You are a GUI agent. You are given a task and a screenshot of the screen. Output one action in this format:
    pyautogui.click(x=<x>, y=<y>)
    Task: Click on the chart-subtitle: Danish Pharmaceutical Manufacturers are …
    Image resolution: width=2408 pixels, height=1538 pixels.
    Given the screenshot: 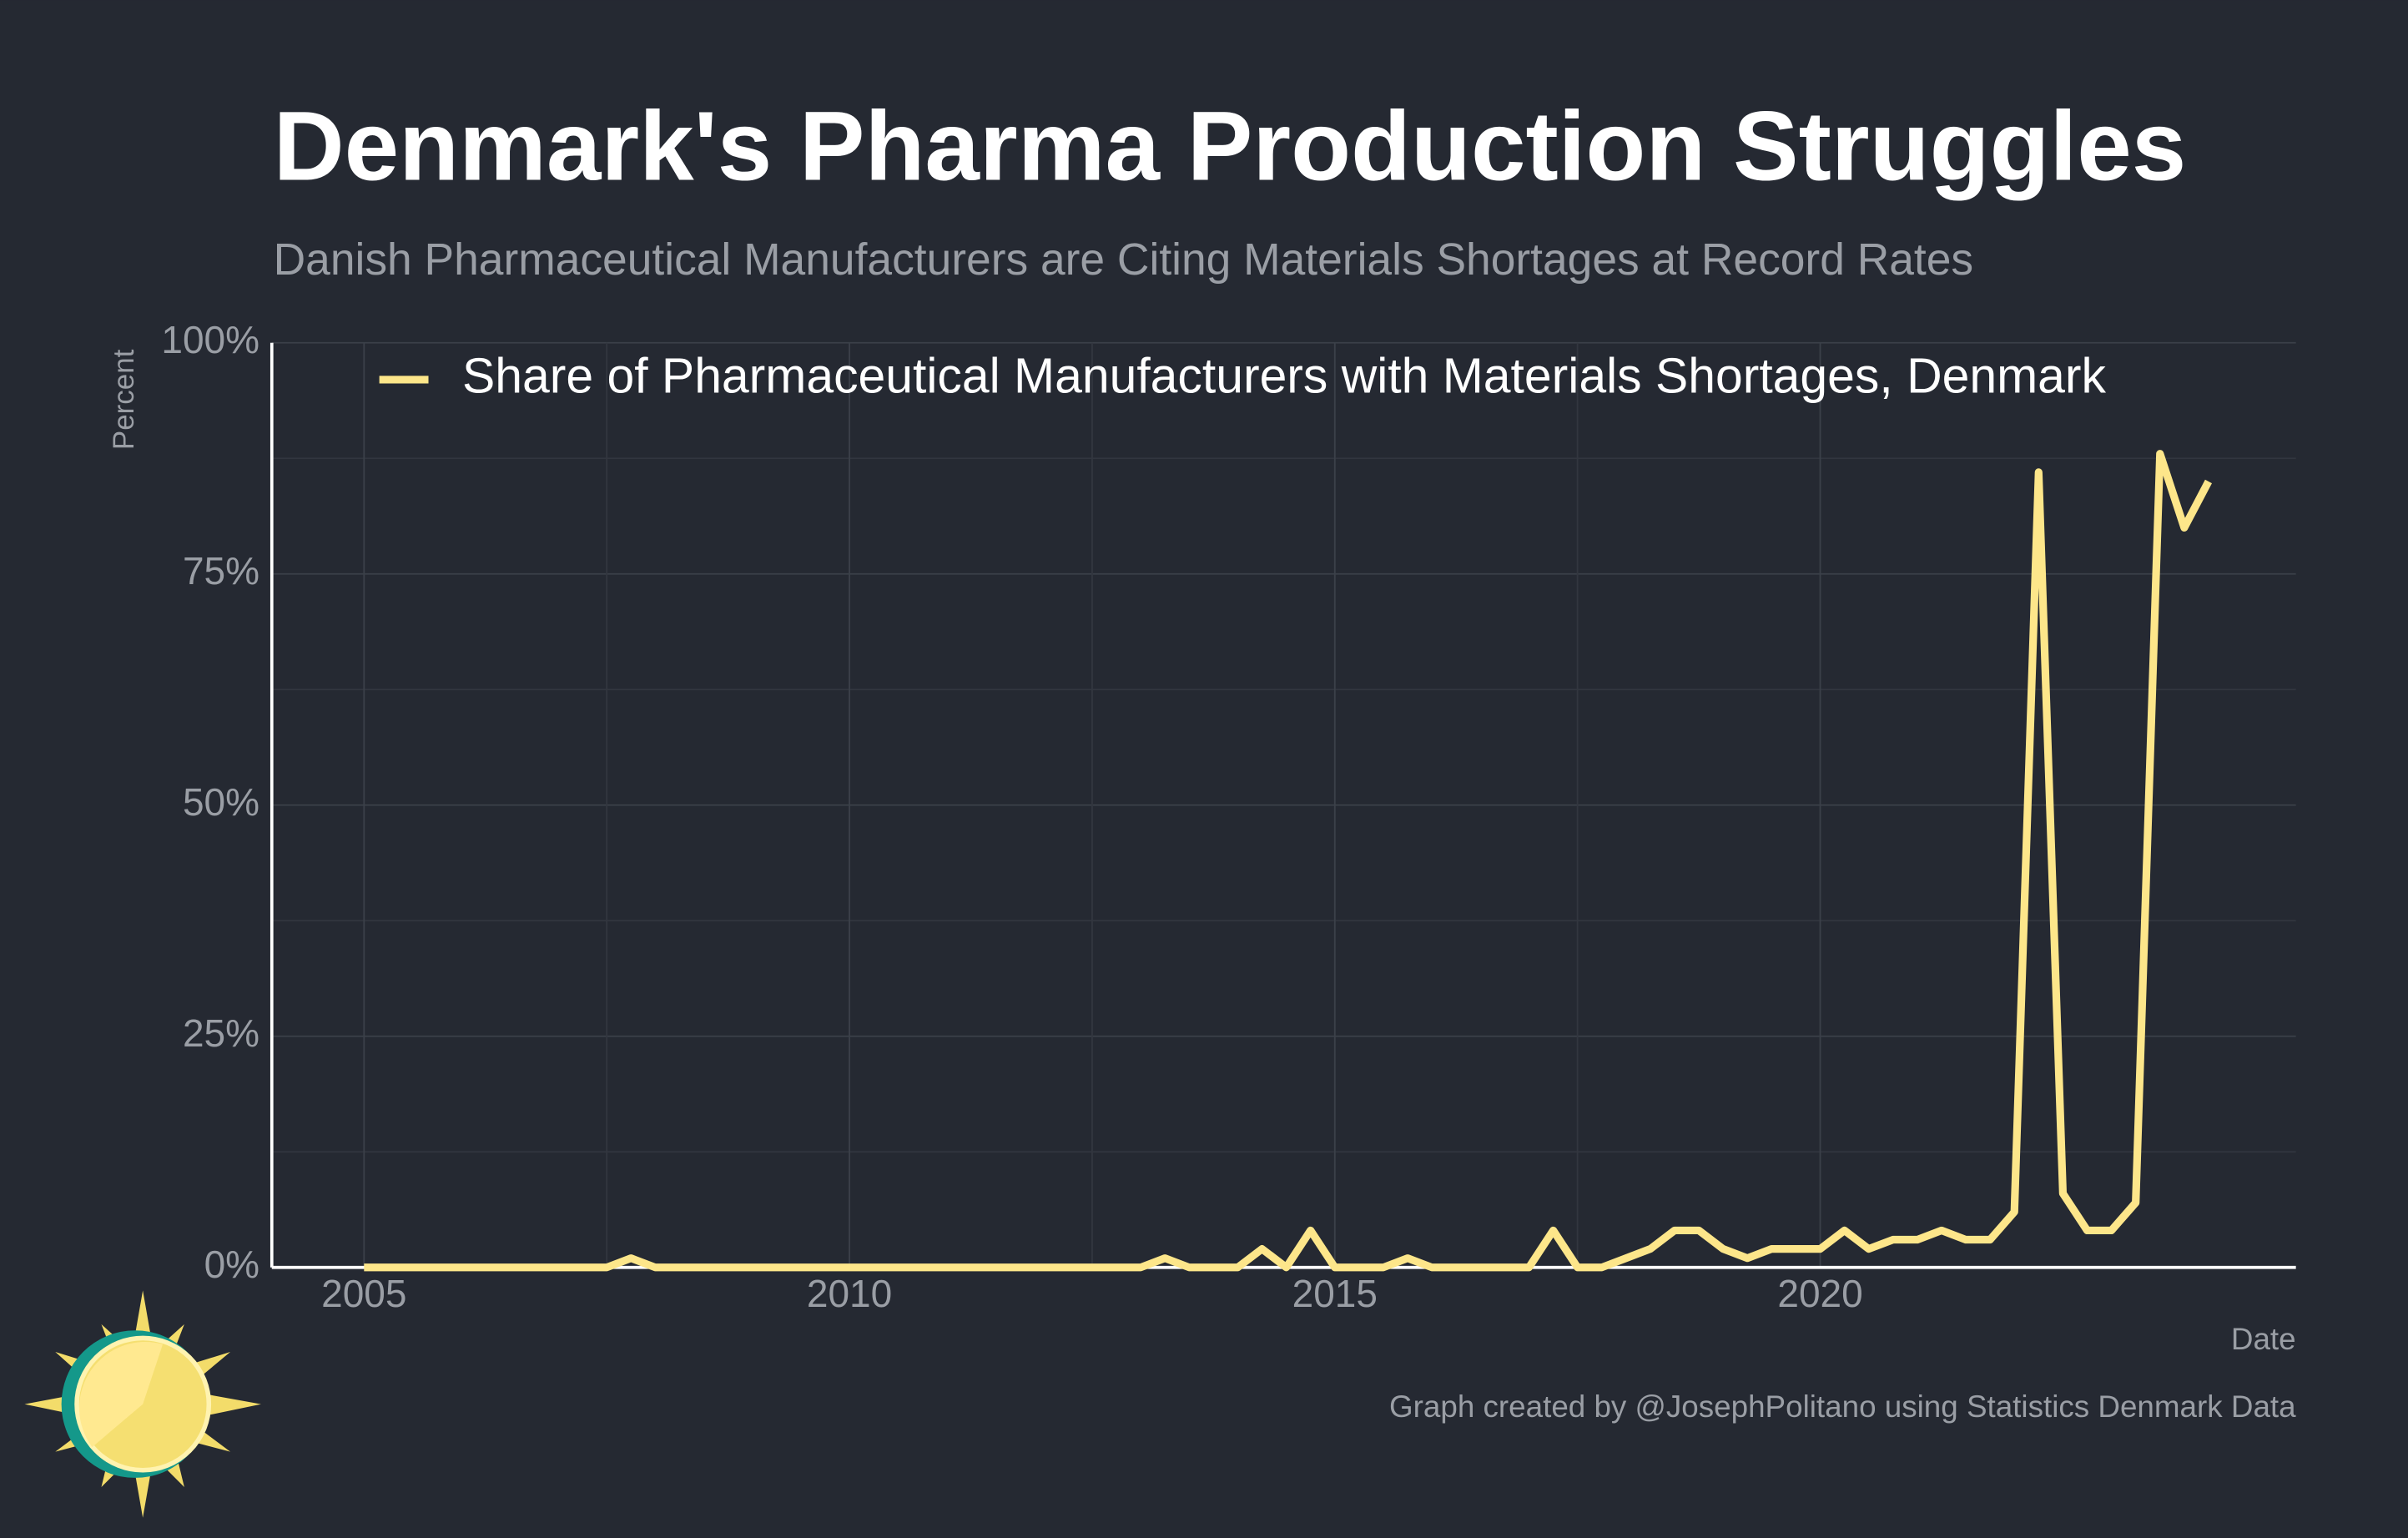 What is the action you would take?
    pyautogui.click(x=1123, y=260)
    